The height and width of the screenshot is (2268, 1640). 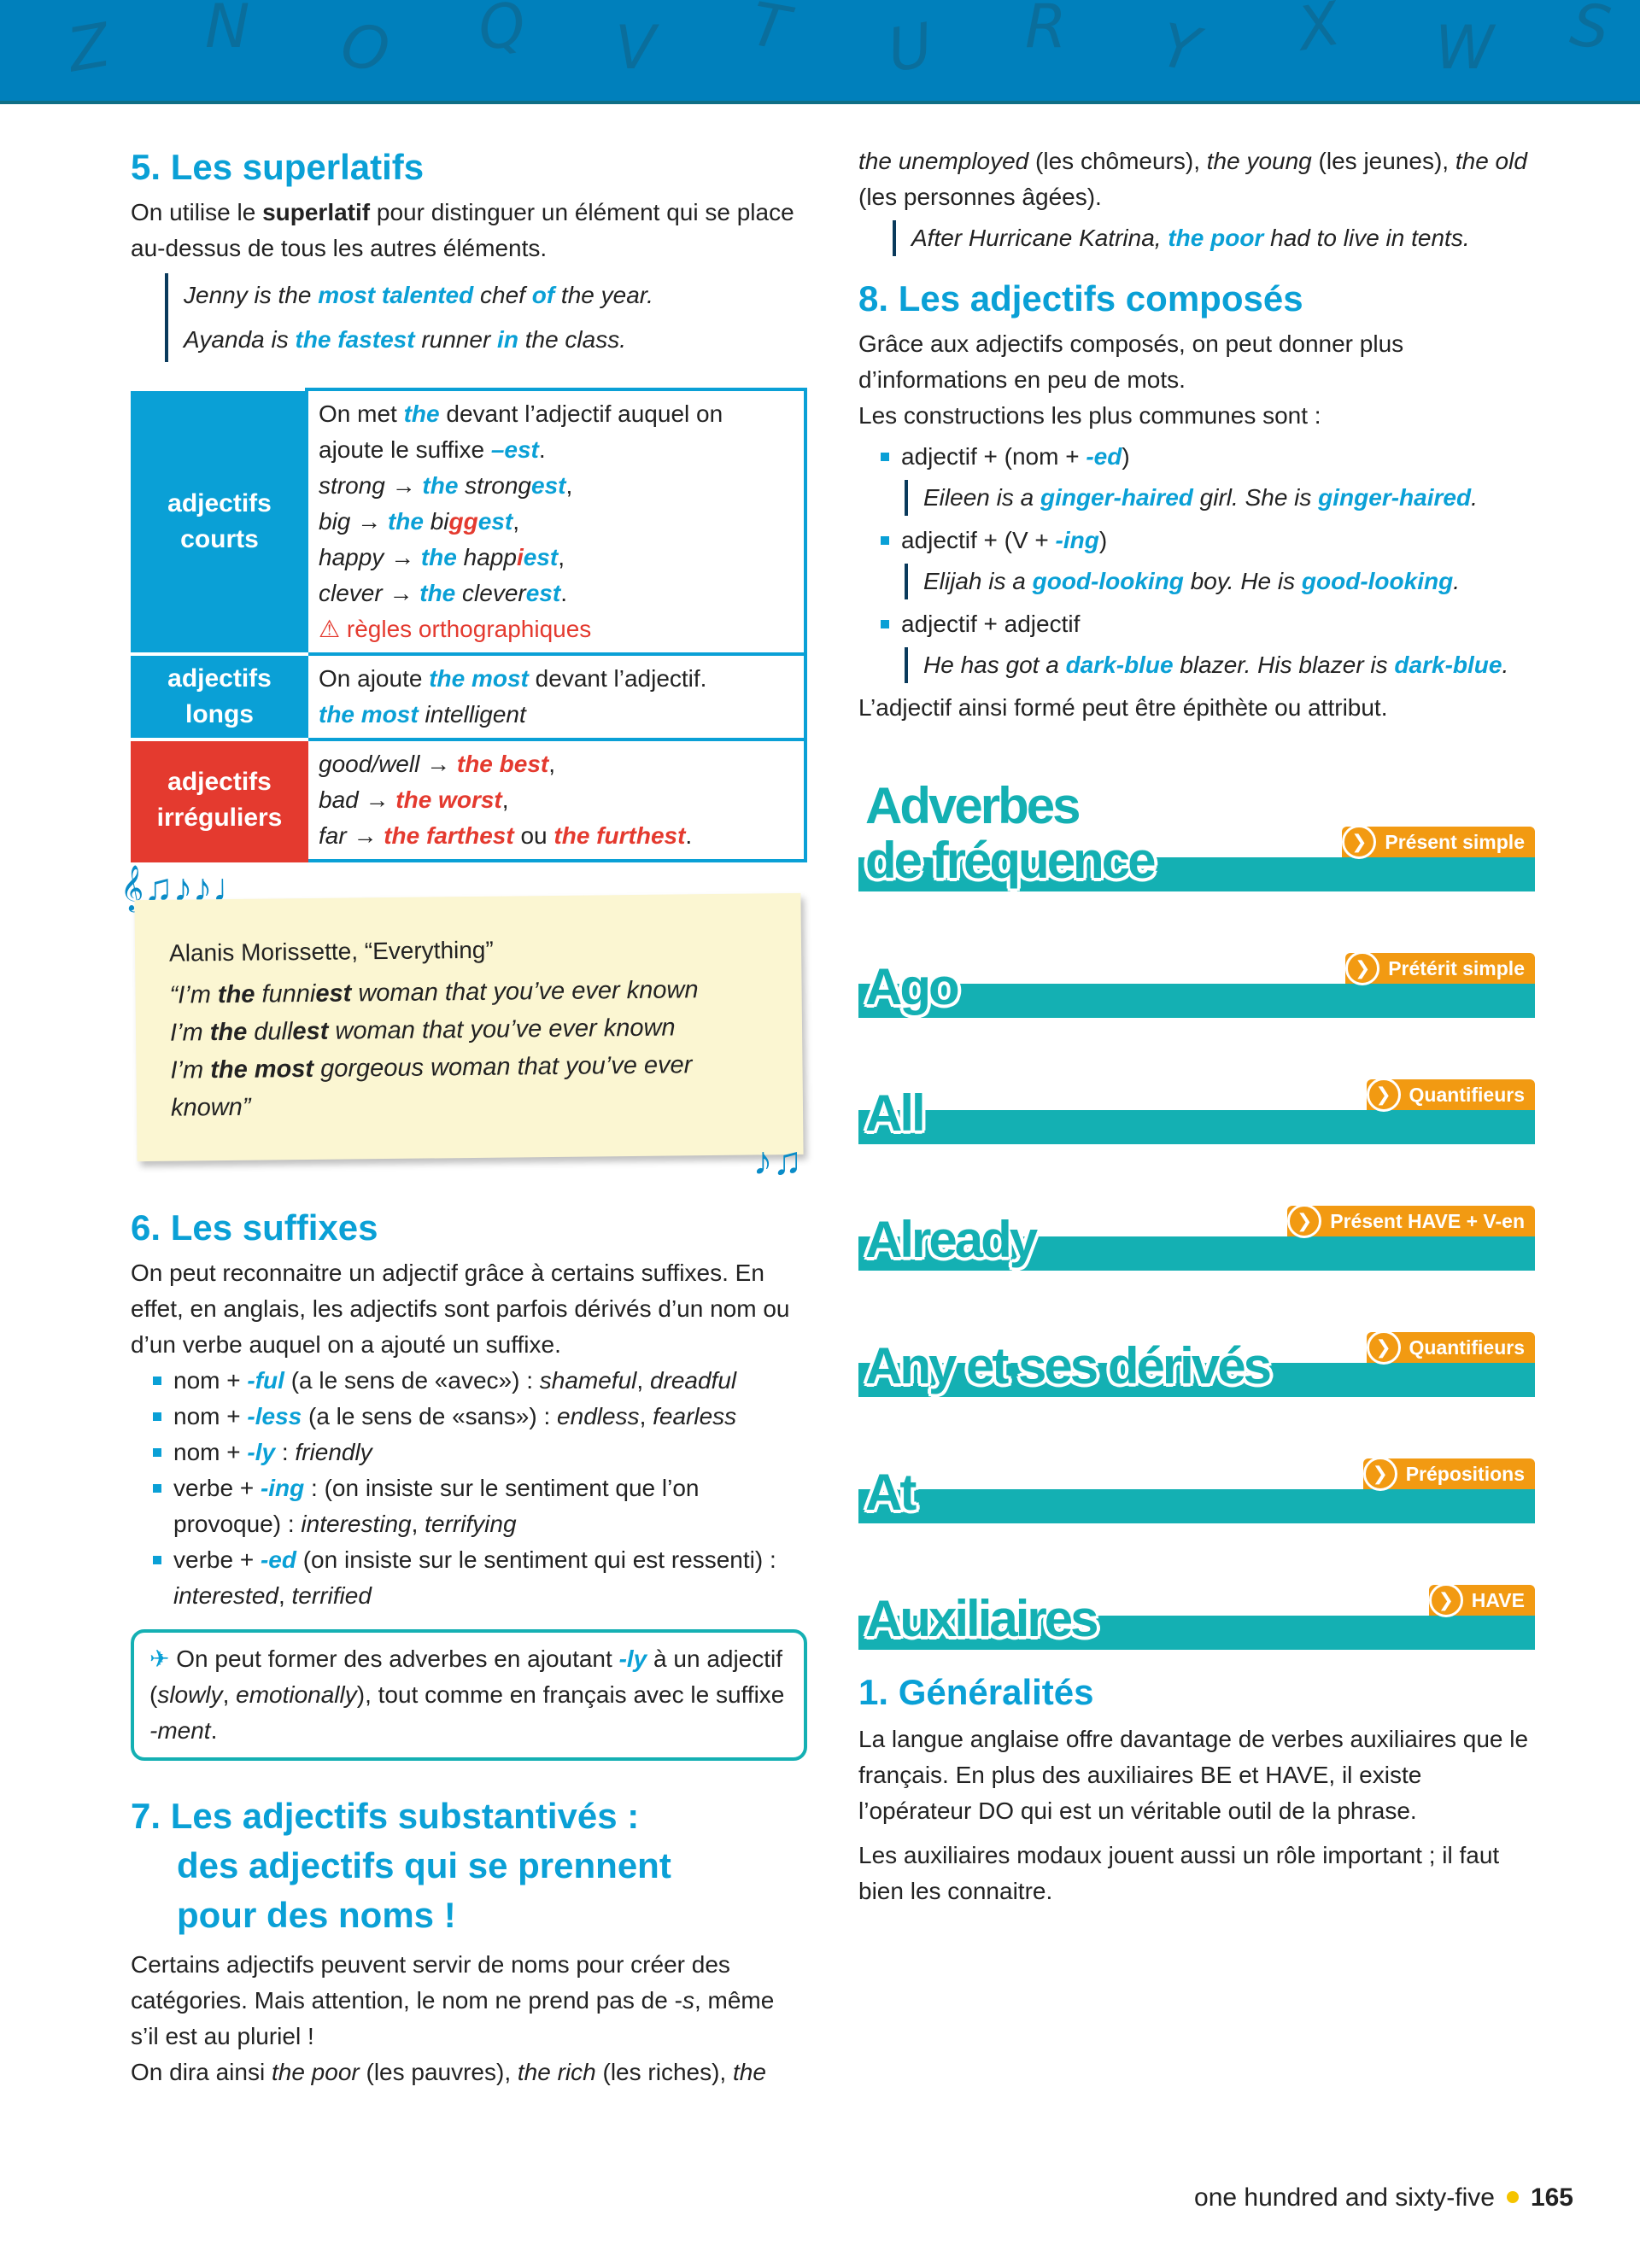 I want to click on text-run: the rich, so click(x=556, y=2072).